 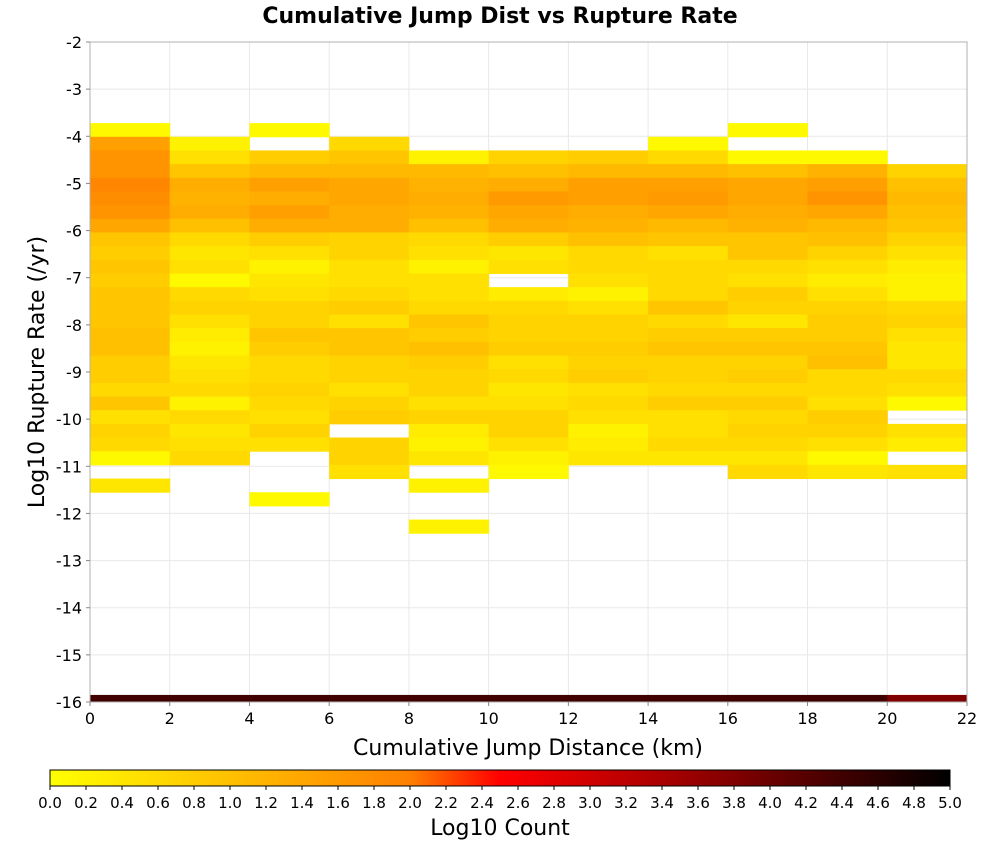 What do you see at coordinates (878, 803) in the screenshot?
I see `colorbar-tick-label: 4.6` at bounding box center [878, 803].